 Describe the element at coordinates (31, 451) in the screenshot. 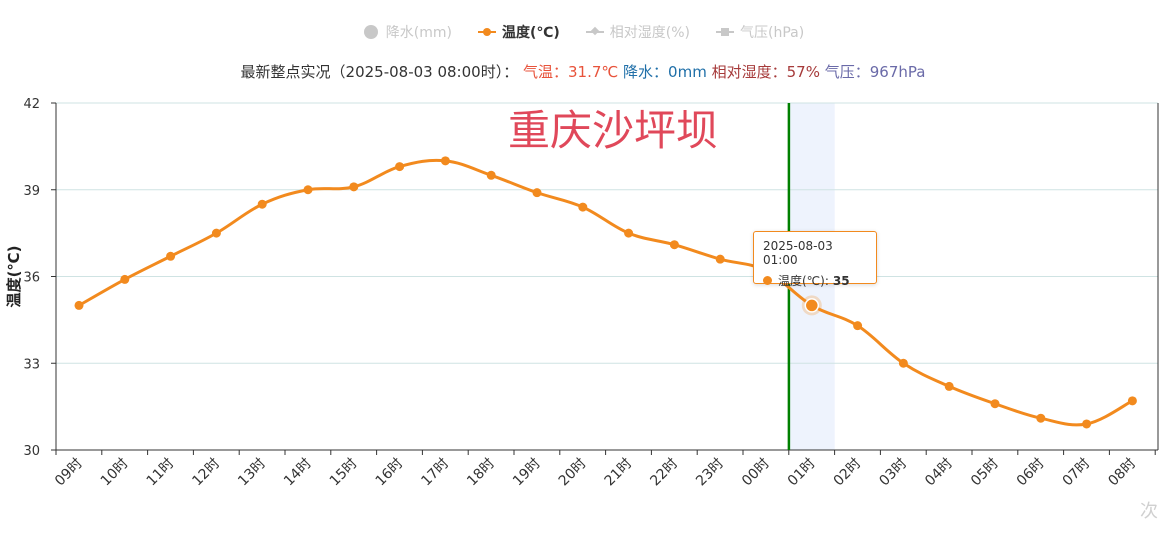

I see `y-tick-label: 30` at that location.